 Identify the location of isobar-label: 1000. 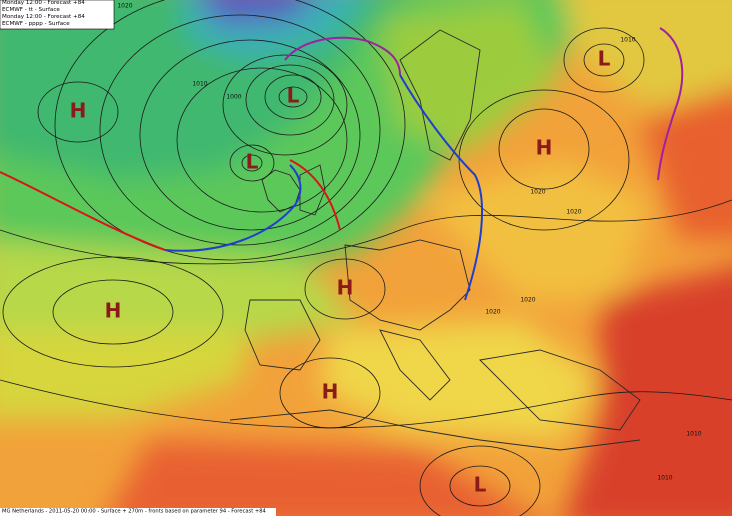
(233, 97).